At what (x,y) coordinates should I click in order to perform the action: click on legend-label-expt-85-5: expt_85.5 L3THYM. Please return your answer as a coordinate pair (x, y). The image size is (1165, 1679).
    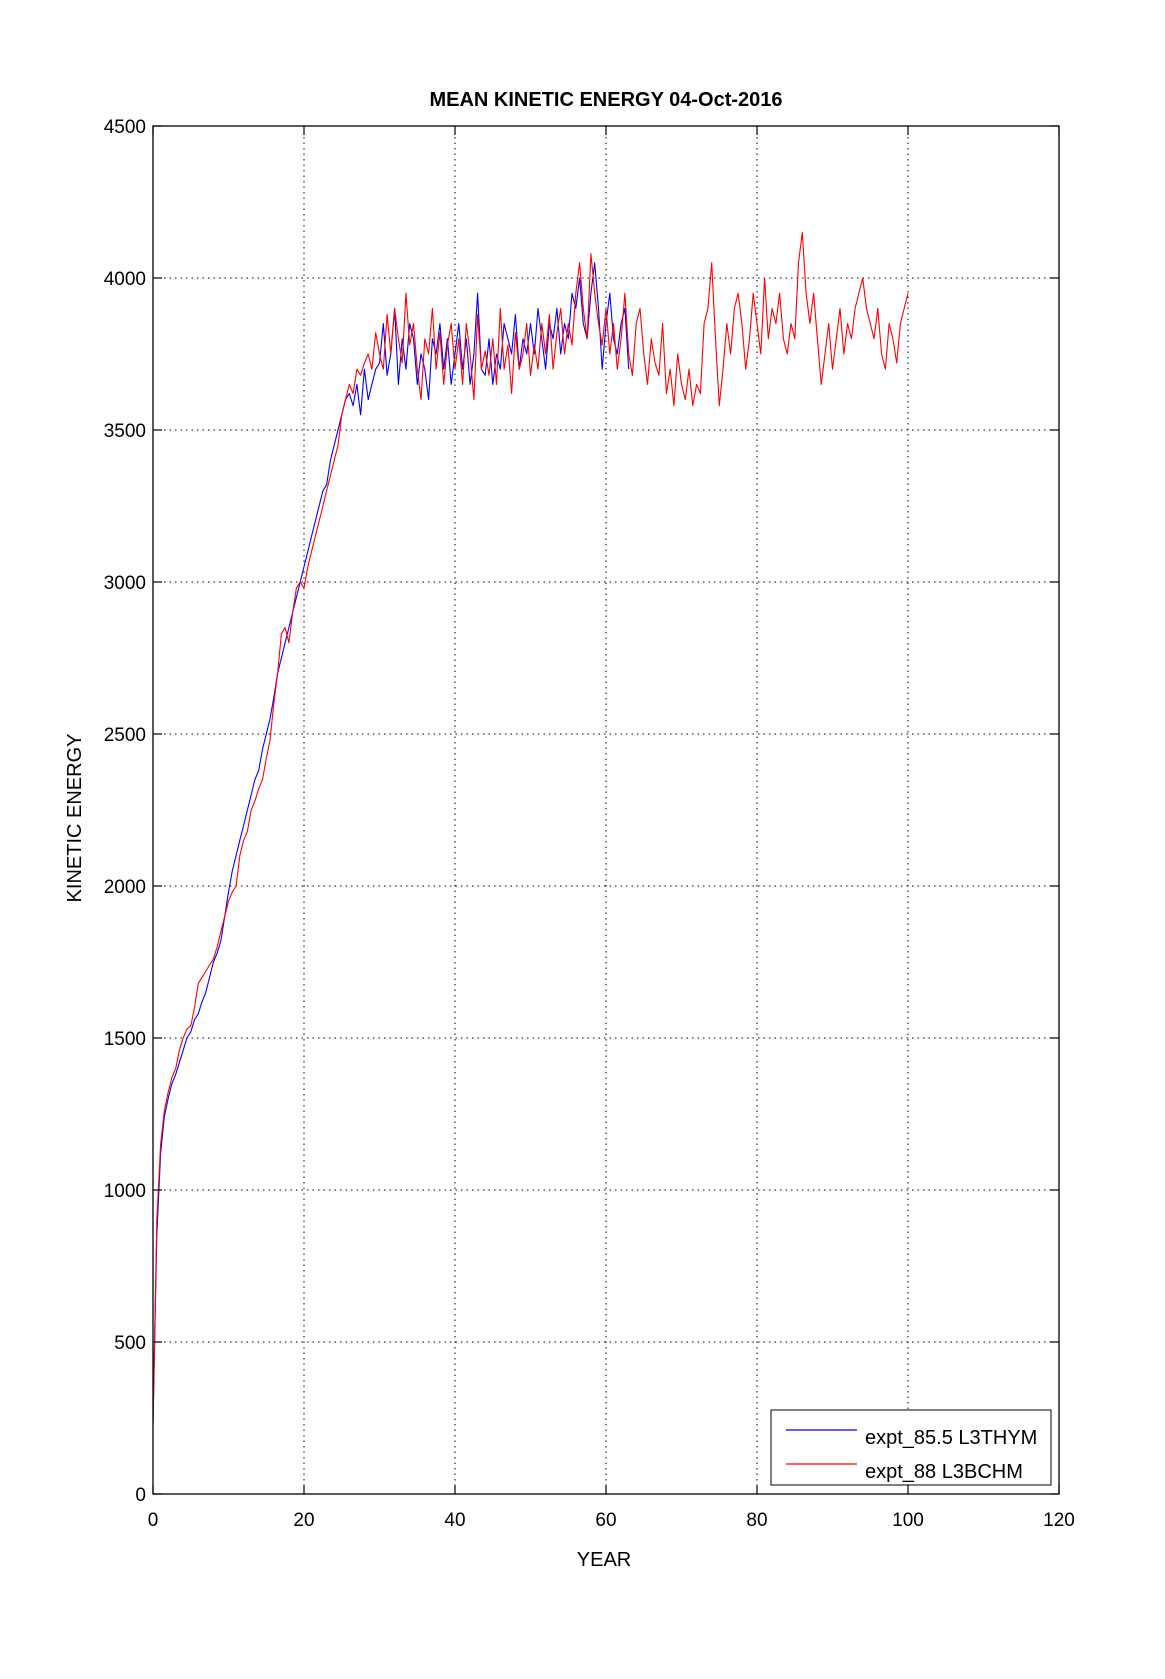
    Looking at the image, I should click on (951, 1438).